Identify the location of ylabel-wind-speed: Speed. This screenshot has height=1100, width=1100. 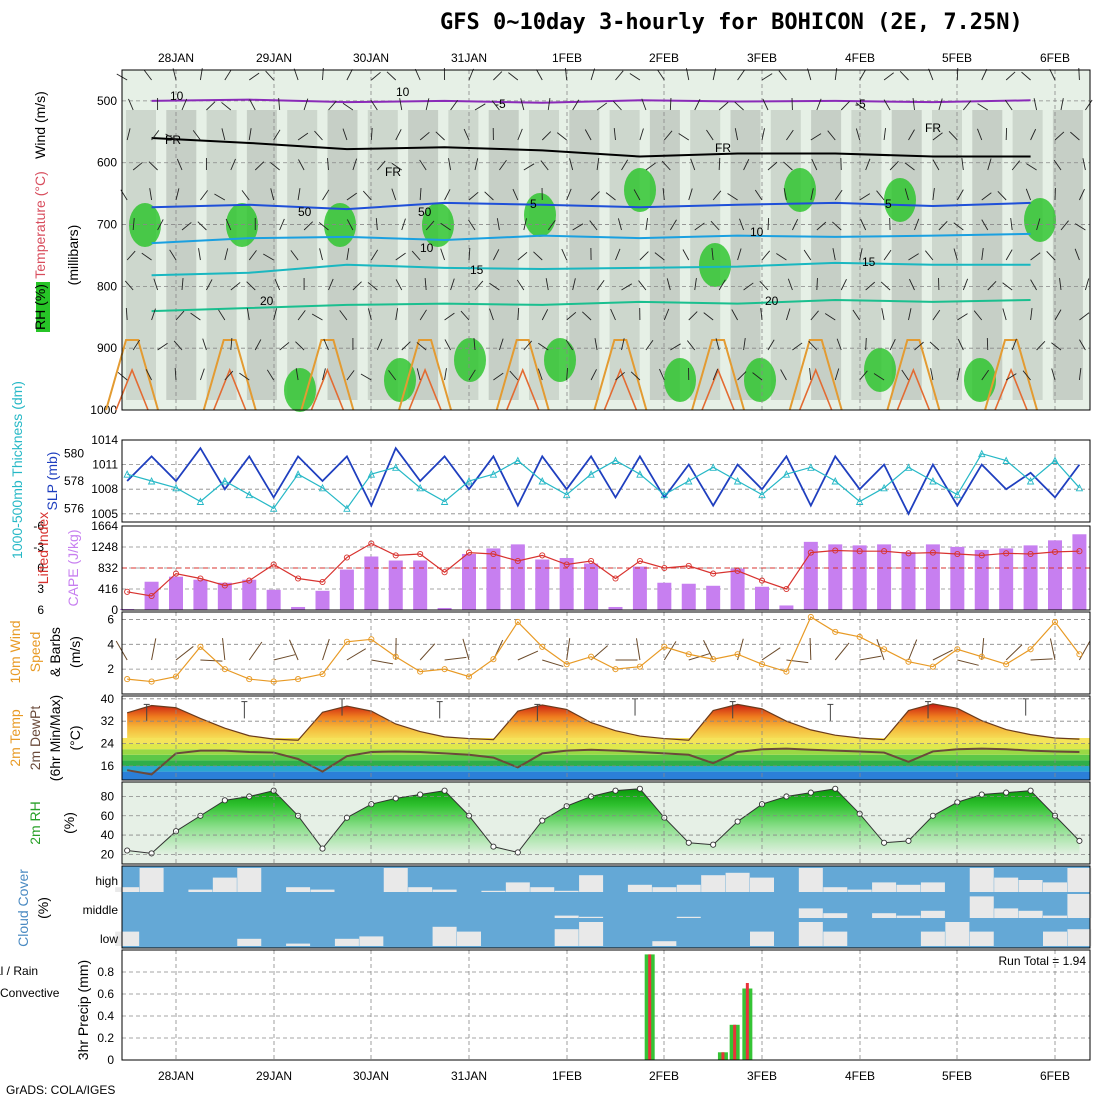
(35, 652).